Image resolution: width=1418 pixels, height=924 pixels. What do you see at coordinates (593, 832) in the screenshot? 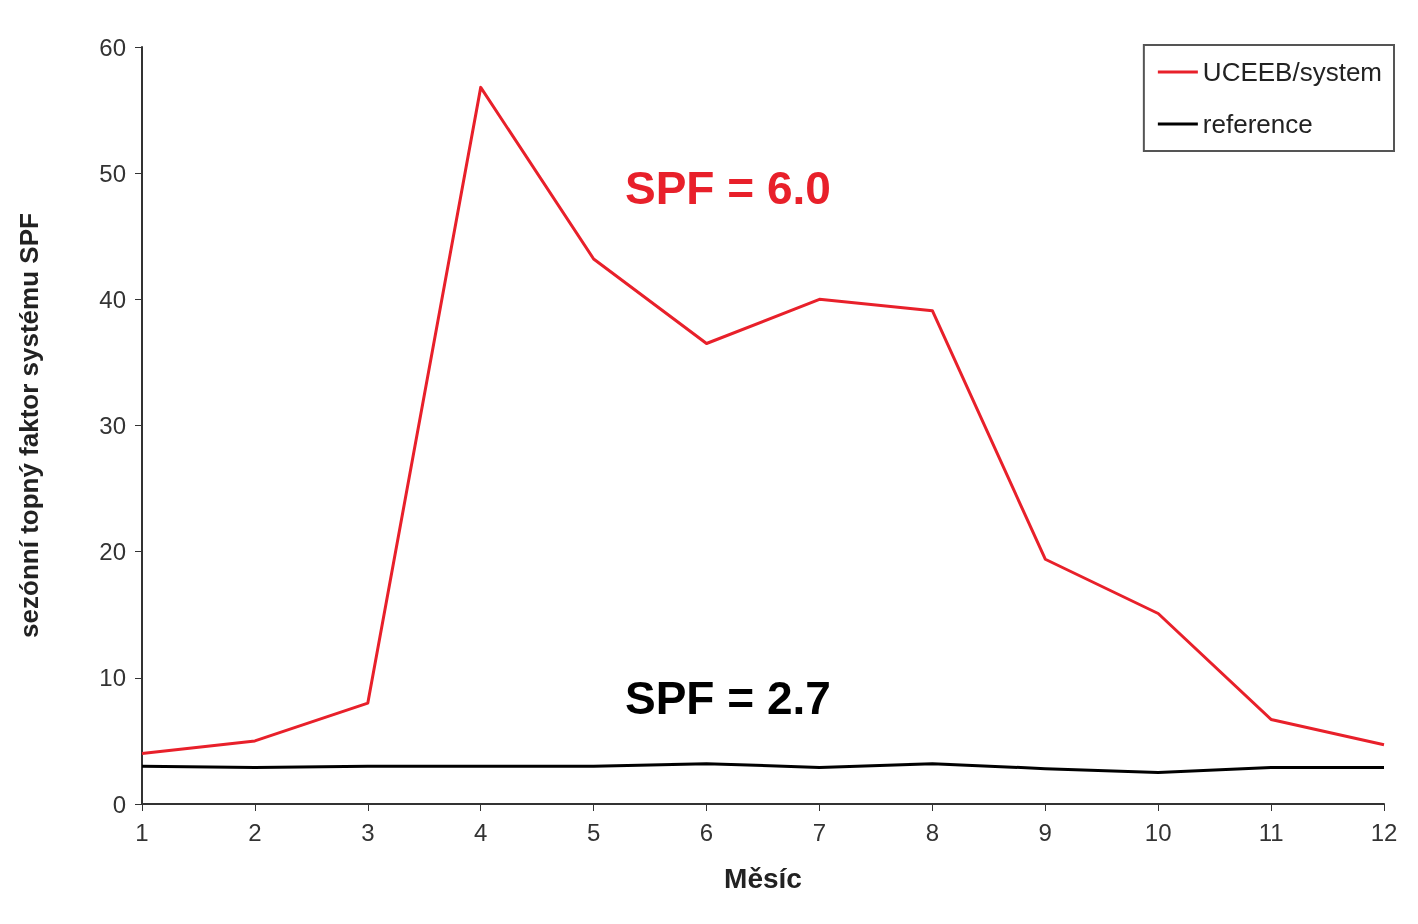
I see `x-tick-label: 5` at bounding box center [593, 832].